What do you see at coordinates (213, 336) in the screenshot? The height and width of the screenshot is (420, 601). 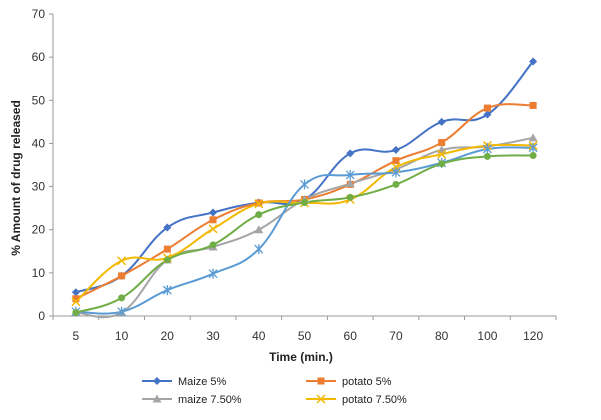 I see `x-tick-label: 30` at bounding box center [213, 336].